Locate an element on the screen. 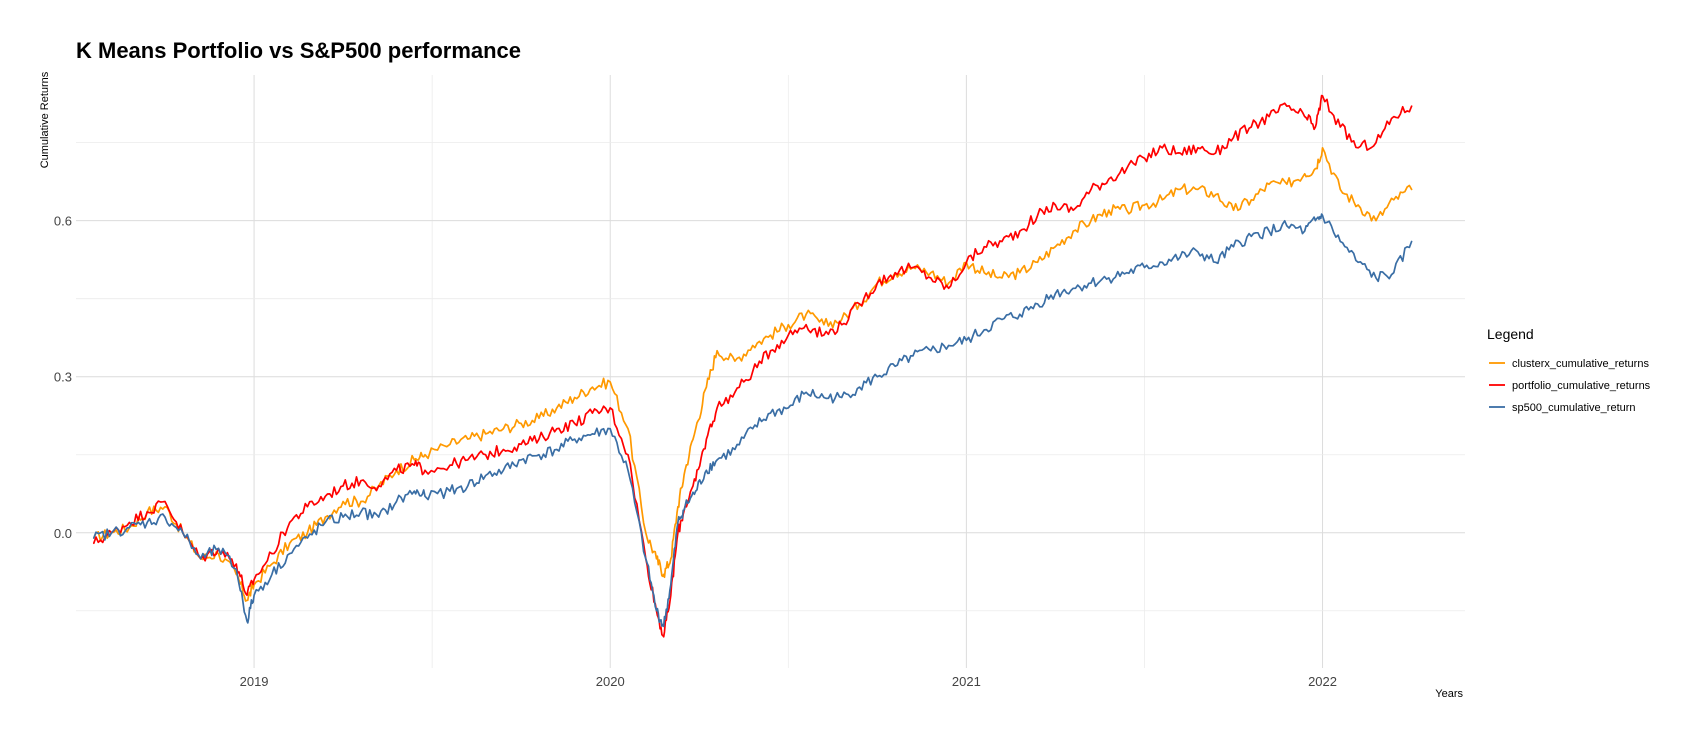 The height and width of the screenshot is (736, 1685). legend-label-sp500_cumulative_return: sp500_cumulative_return is located at coordinates (1574, 408).